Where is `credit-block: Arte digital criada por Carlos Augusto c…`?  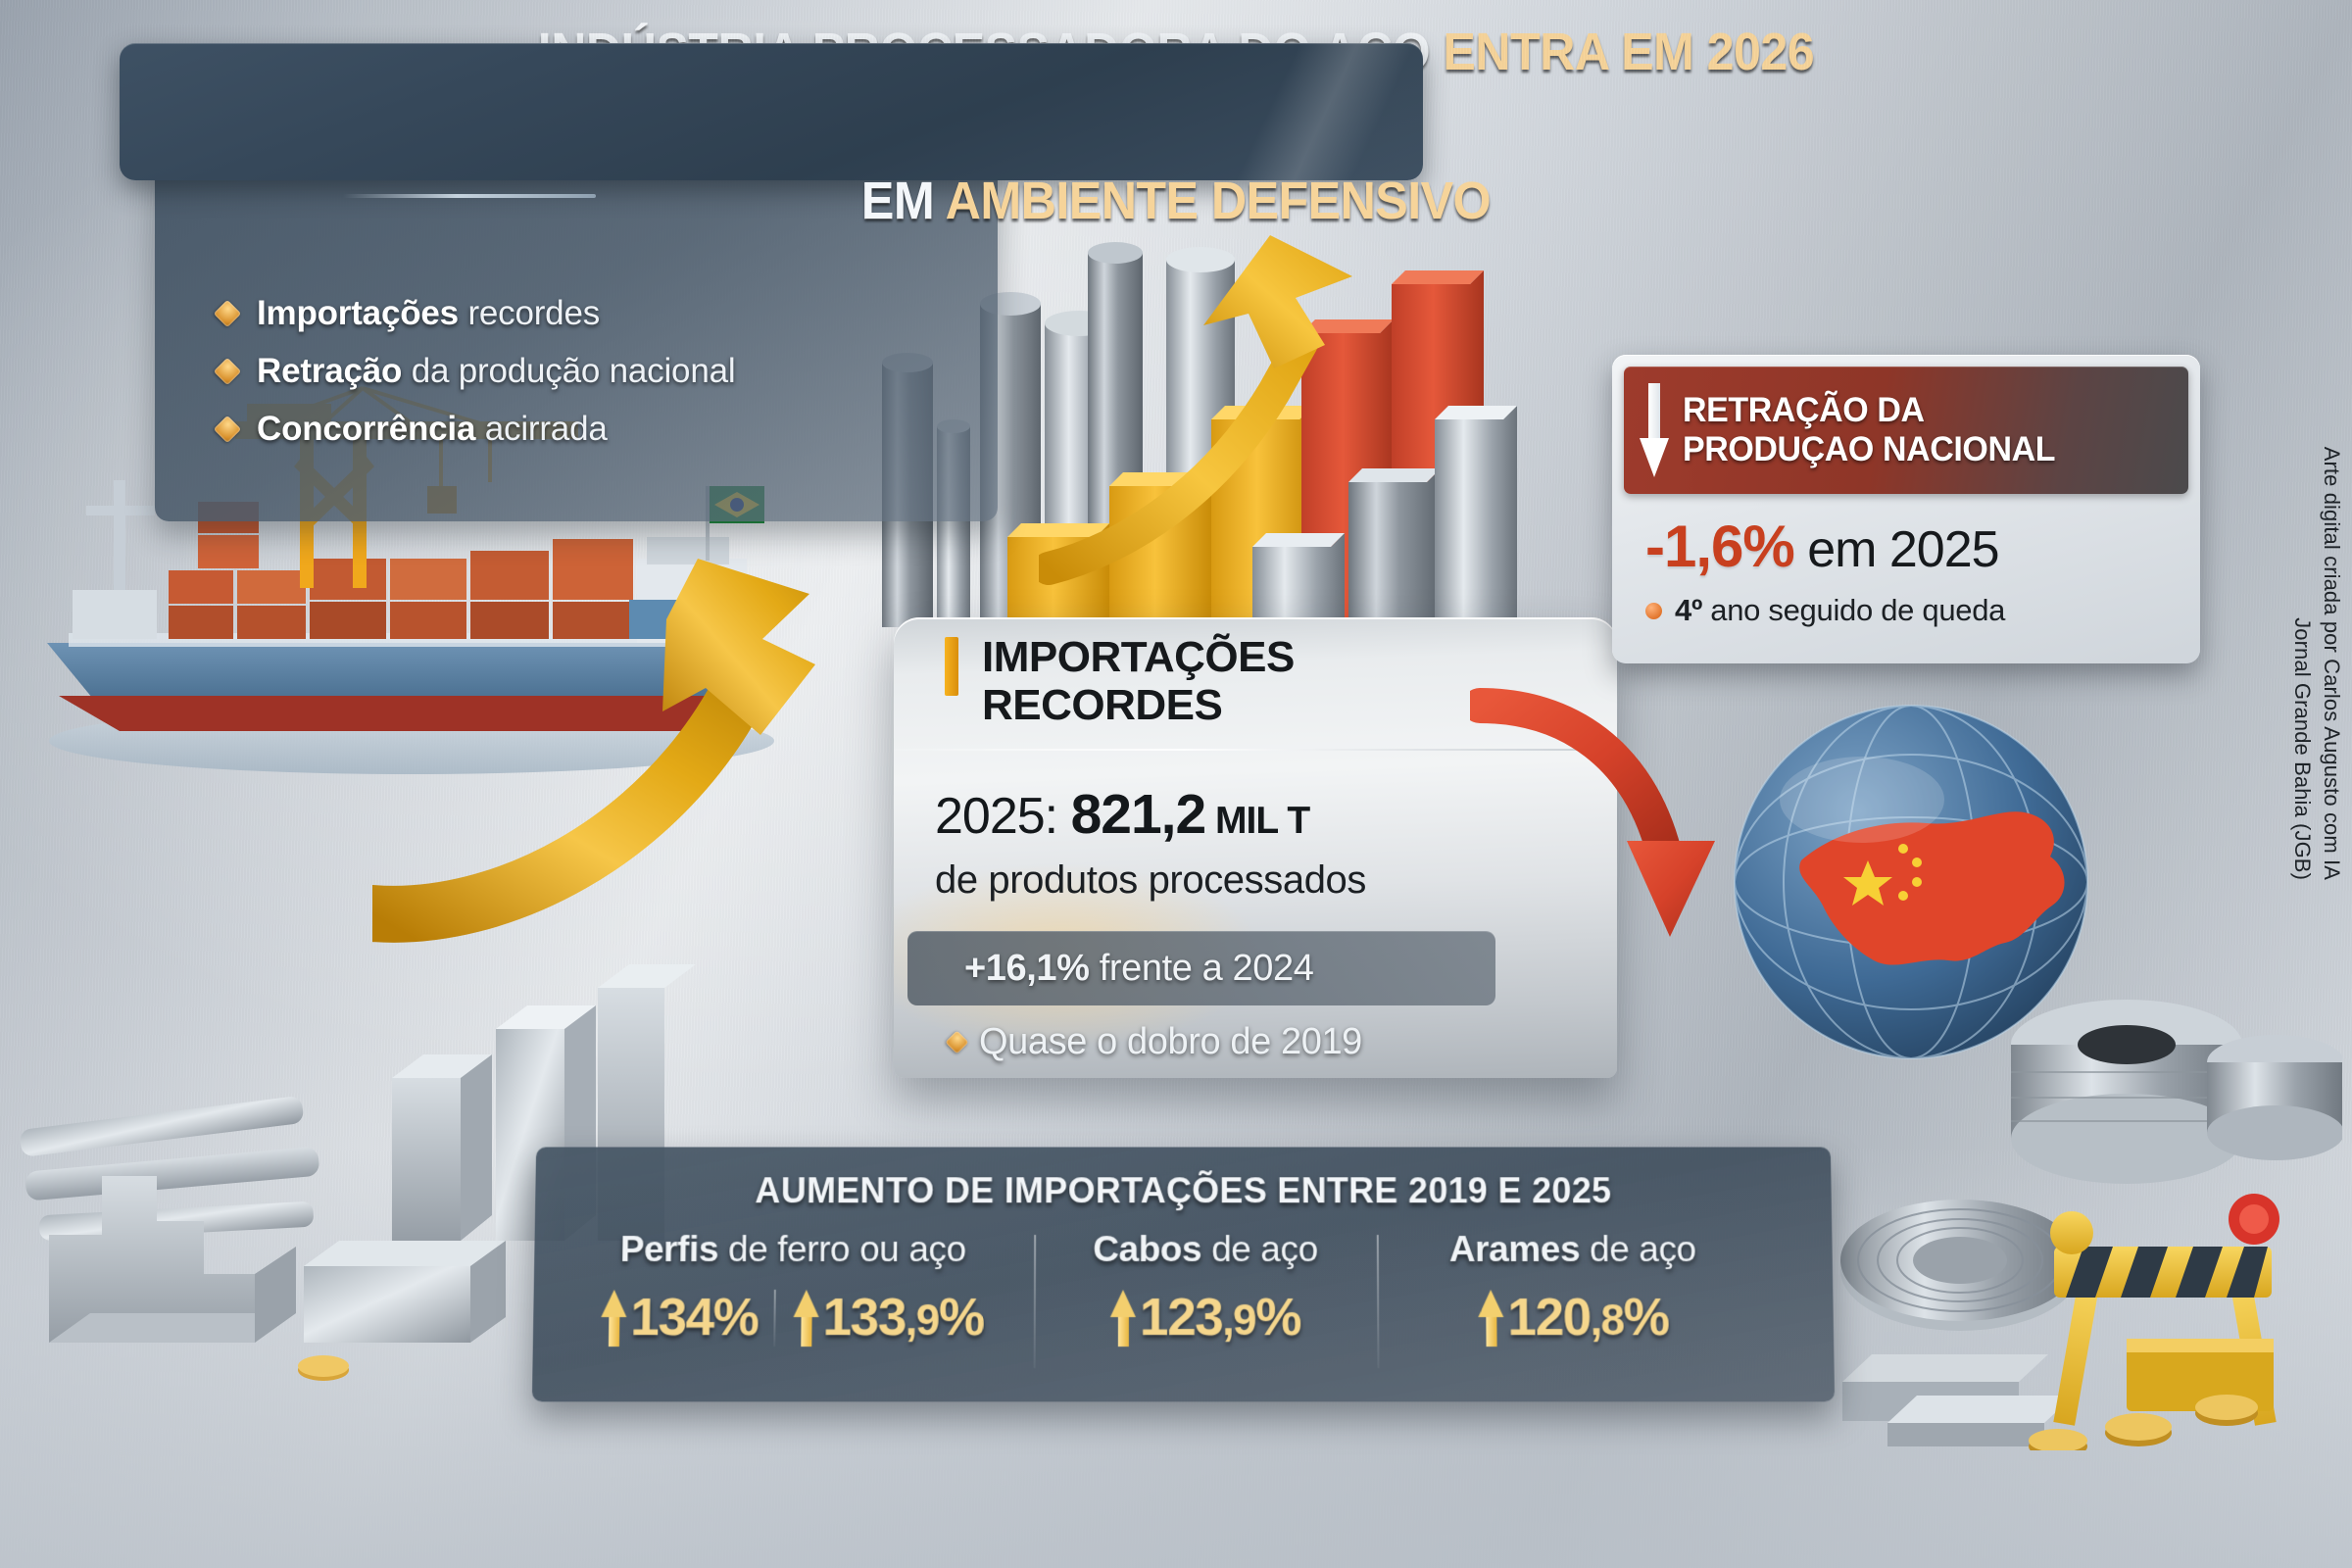 credit-block: Arte digital criada por Carlos Augusto c… is located at coordinates (2318, 556).